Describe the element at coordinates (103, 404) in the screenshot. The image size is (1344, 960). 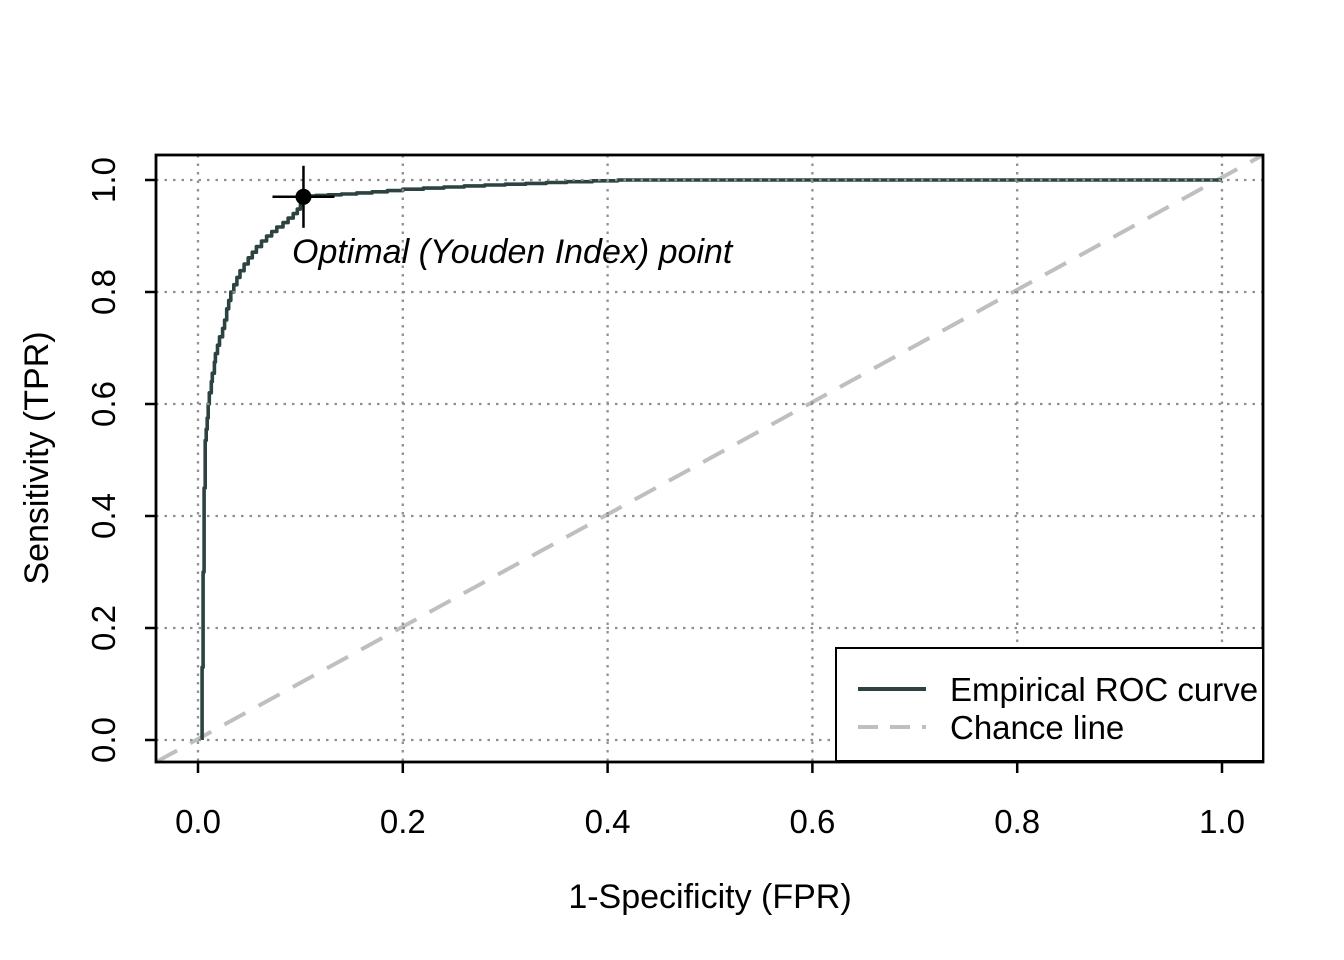
I see `y-tick-label: 0.6` at that location.